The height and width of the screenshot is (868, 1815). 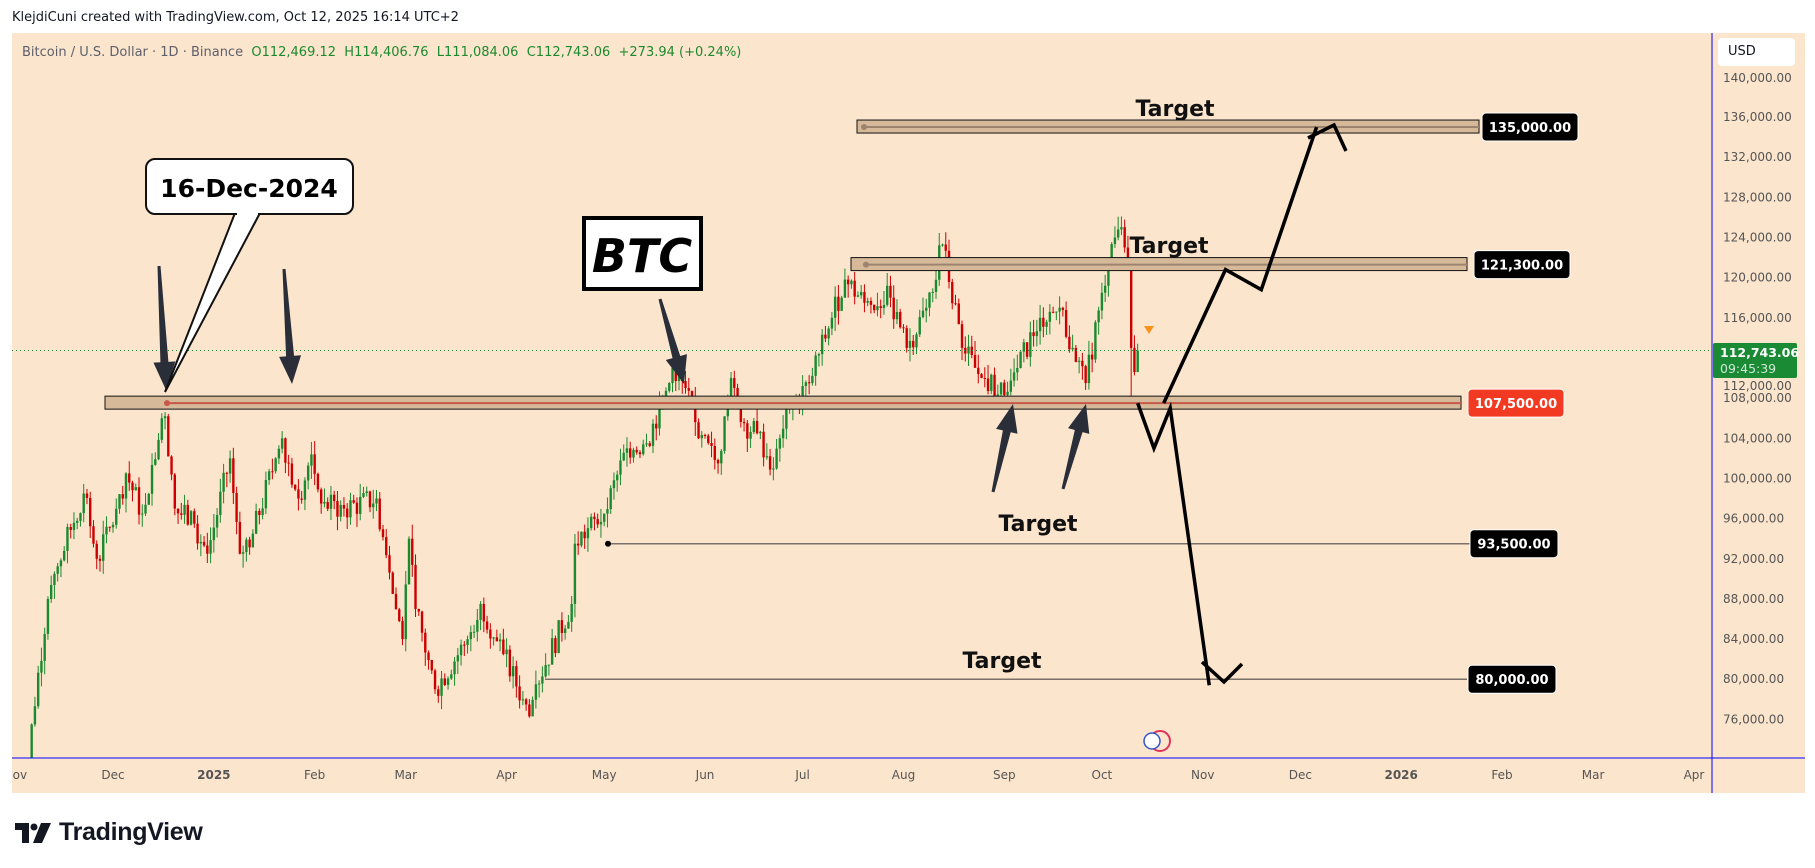 I want to click on symbol-title: Bitcoin / U.S. Dollar · 1D · Binance, so click(x=133, y=52).